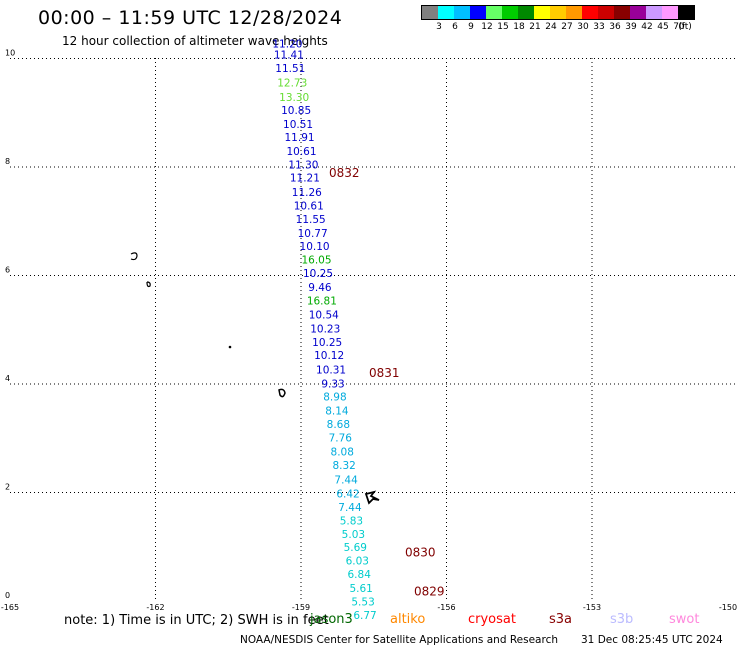 The height and width of the screenshot is (650, 740). Describe the element at coordinates (7, 487) in the screenshot. I see `latitude-tick-label: 2` at that location.